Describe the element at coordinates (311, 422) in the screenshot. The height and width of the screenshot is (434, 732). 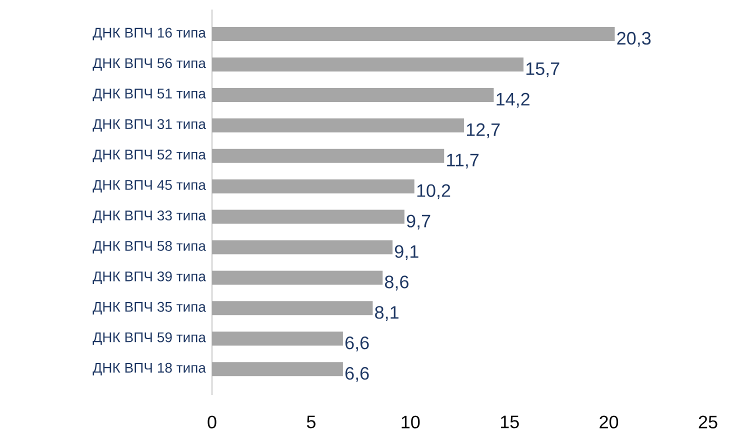
I see `x-tick-label: 5` at that location.